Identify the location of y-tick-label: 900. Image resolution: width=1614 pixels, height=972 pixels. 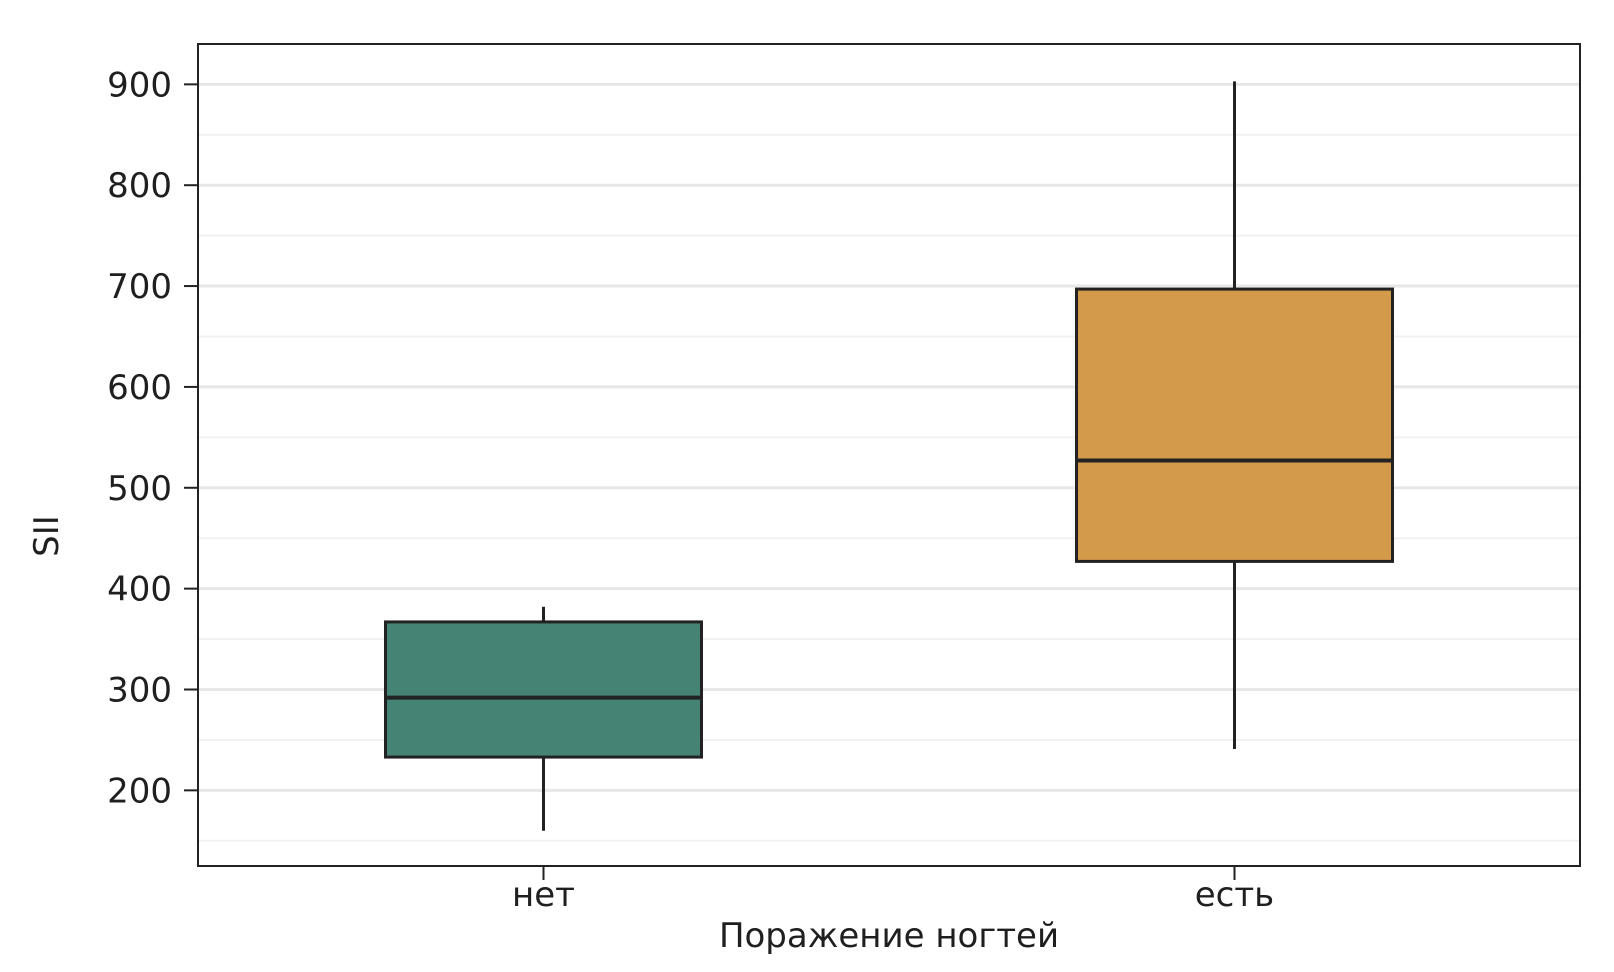
(139, 85).